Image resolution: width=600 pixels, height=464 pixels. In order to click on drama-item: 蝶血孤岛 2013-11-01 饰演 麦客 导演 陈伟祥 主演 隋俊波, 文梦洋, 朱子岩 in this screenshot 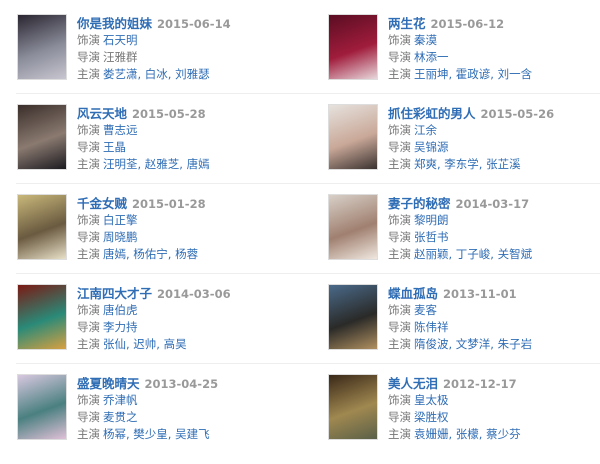, I will do `click(464, 329)`.